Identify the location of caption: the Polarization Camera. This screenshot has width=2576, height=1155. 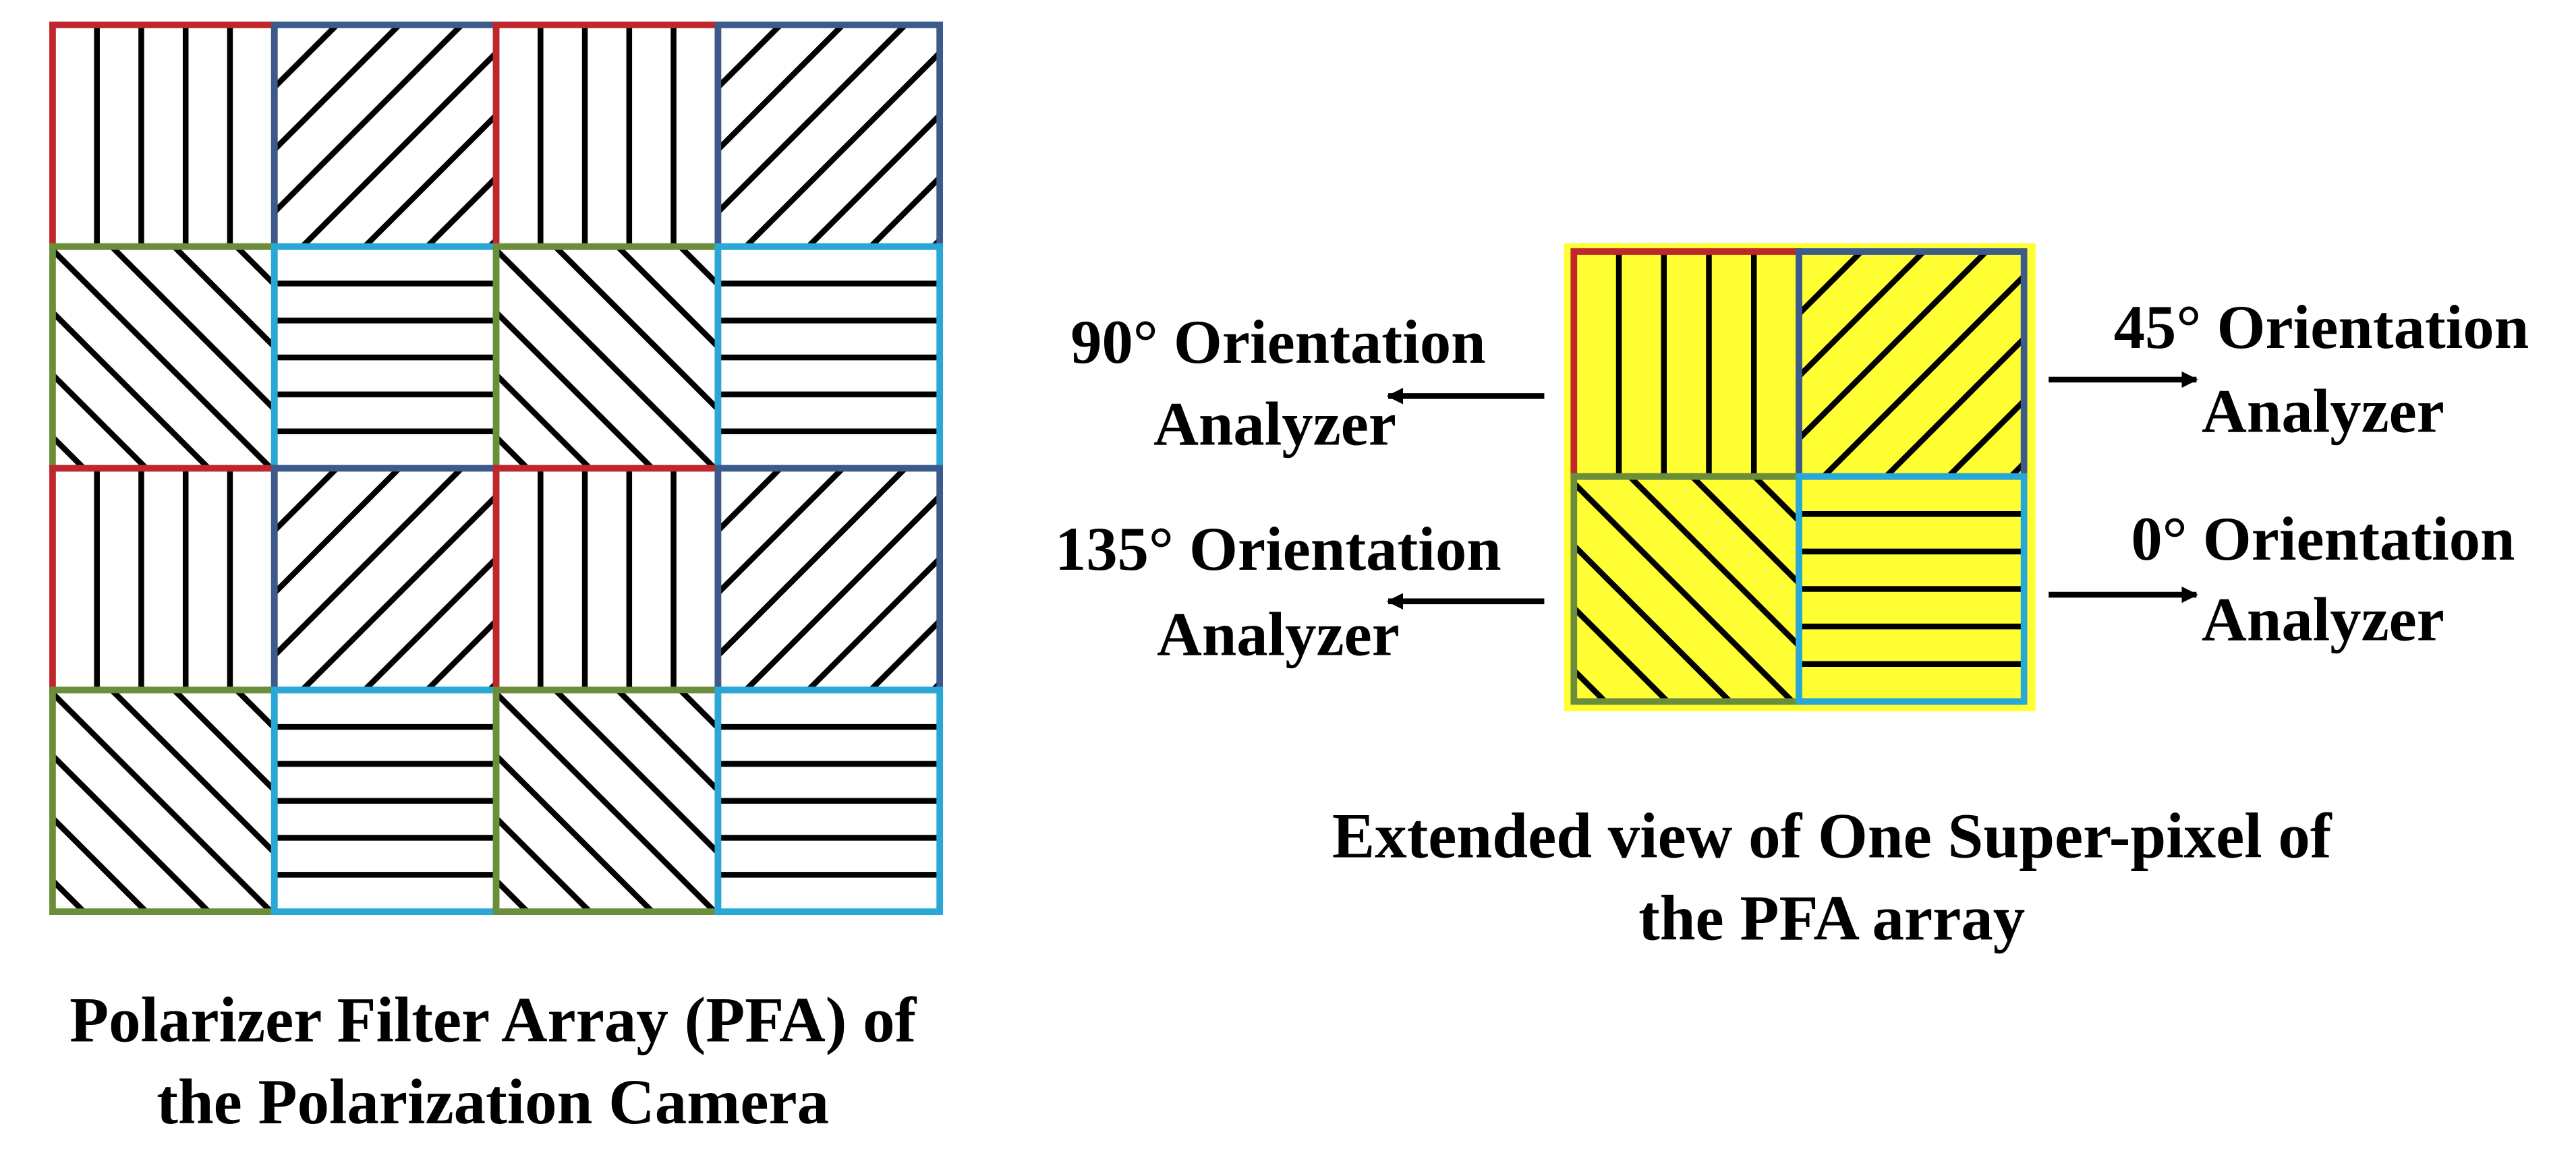
(492, 1101).